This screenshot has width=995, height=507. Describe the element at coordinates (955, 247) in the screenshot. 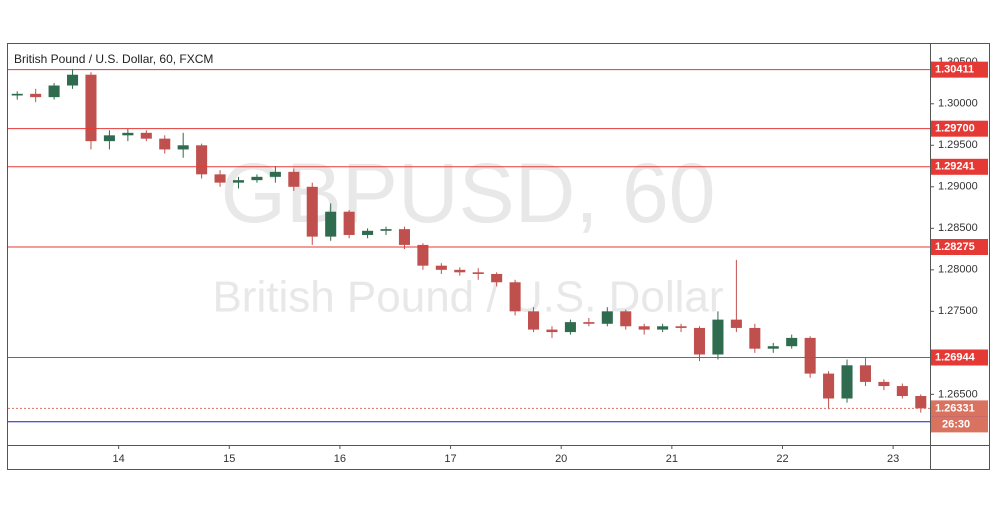

I see `level-label: 1.28275` at that location.